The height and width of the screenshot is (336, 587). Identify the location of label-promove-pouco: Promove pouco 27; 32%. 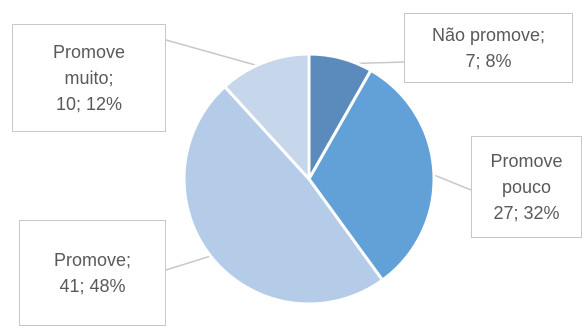
(526, 187).